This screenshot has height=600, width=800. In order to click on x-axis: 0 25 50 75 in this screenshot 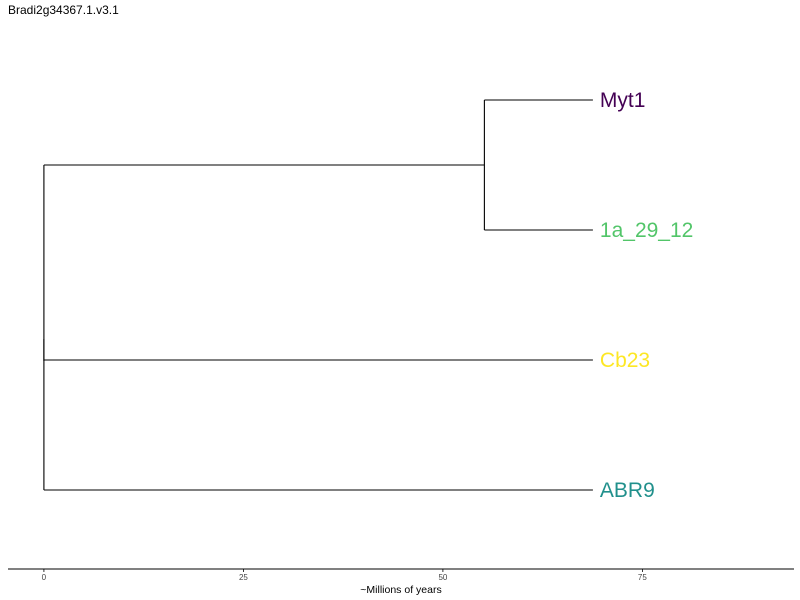, I will do `click(401, 575)`.